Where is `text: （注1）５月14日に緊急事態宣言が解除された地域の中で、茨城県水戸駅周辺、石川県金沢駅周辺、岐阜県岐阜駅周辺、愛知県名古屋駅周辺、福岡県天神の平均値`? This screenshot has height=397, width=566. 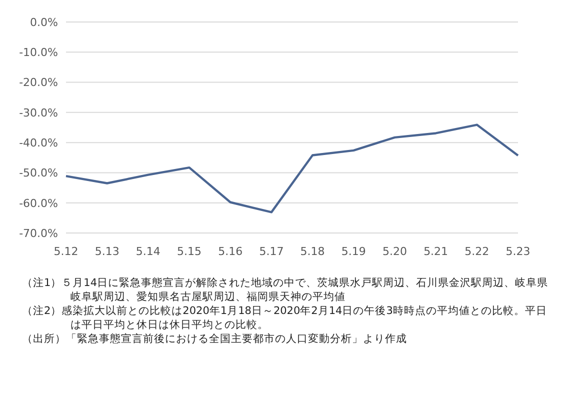 text: （注1）５月14日に緊急事態宣言が解除された地域の中で、茨城県水戸駅周辺、石川県金沢駅周辺、岐阜県岐阜駅周辺、愛知県名古屋駅周辺、福岡県天神の平均値 is located at coordinates (286, 290).